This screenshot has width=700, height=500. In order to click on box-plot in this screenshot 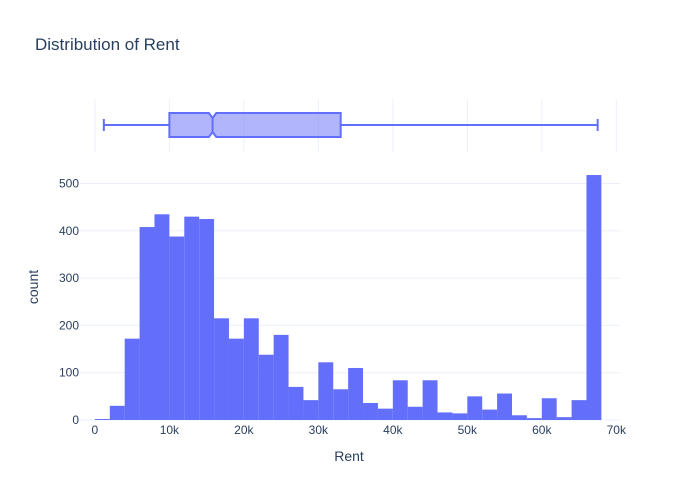, I will do `click(350, 125)`.